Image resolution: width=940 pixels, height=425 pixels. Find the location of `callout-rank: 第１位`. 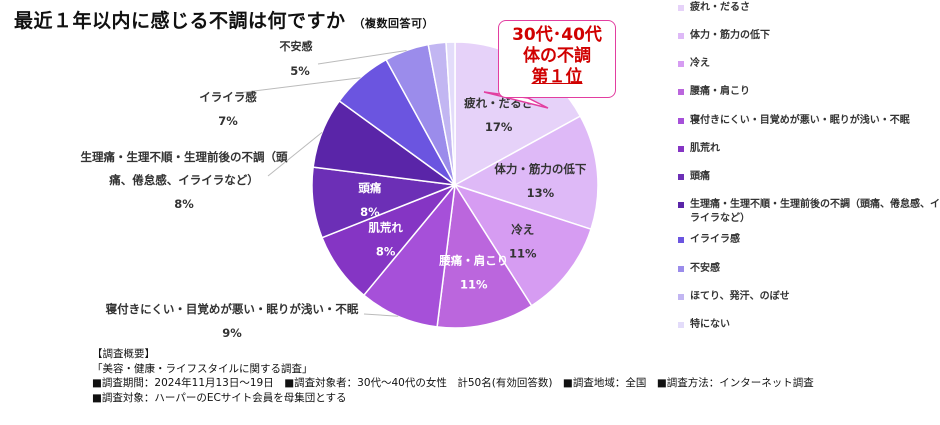

callout-rank: 第１位 is located at coordinates (557, 77).